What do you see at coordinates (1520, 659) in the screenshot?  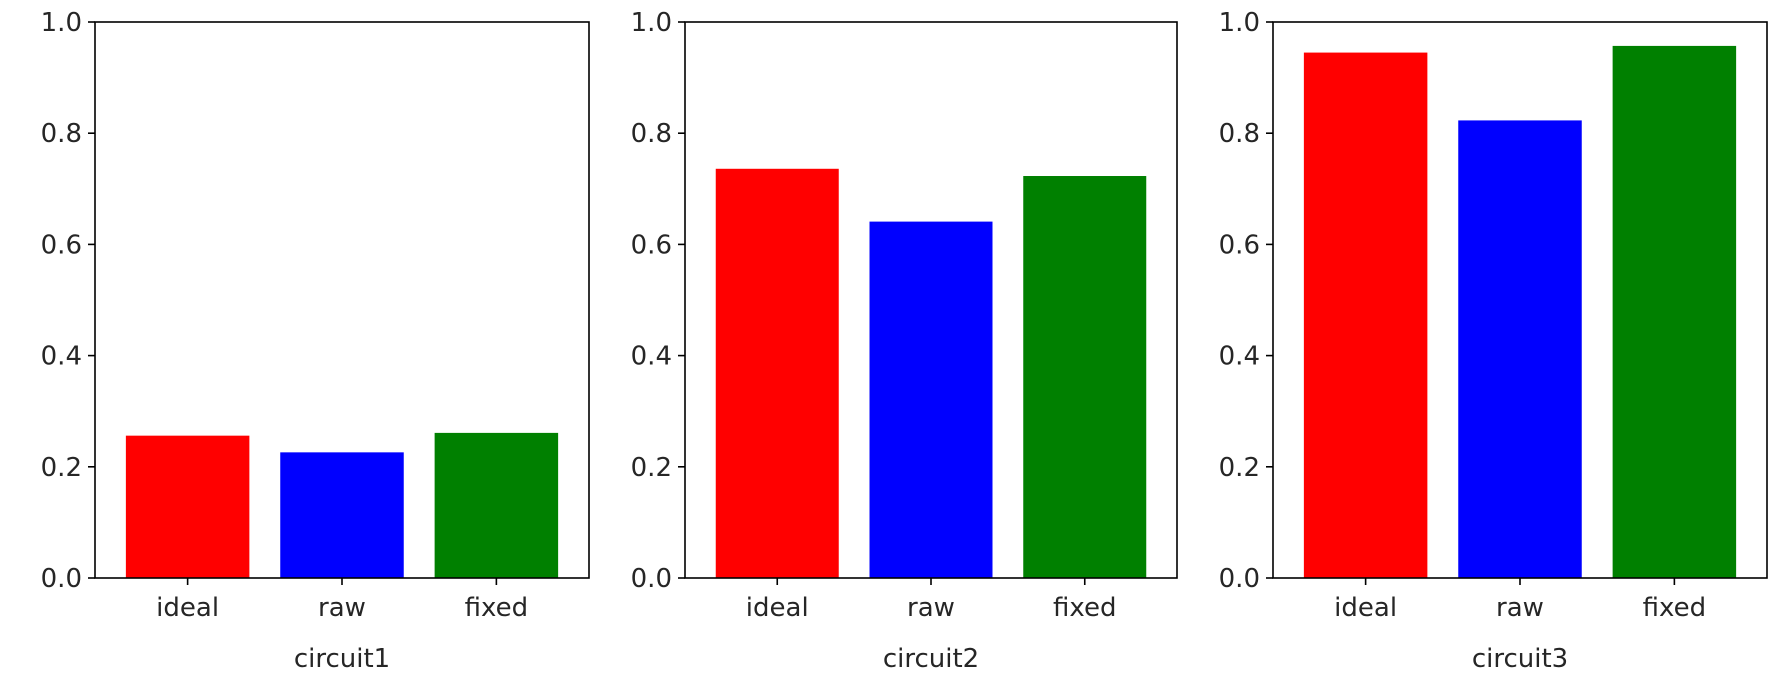 I see `x-axis-label: circuit3` at bounding box center [1520, 659].